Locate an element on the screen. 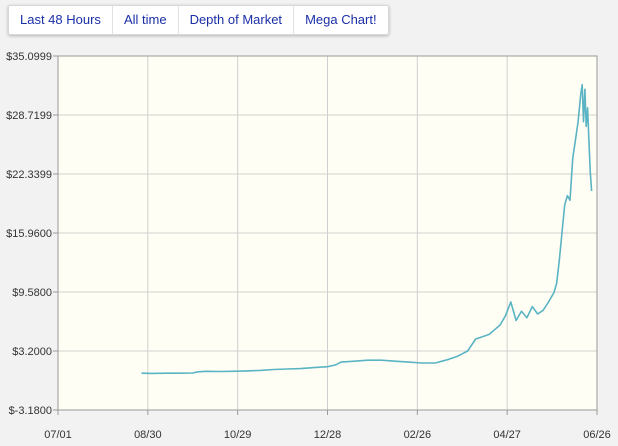  x-tick-label: 06/26 is located at coordinates (597, 435).